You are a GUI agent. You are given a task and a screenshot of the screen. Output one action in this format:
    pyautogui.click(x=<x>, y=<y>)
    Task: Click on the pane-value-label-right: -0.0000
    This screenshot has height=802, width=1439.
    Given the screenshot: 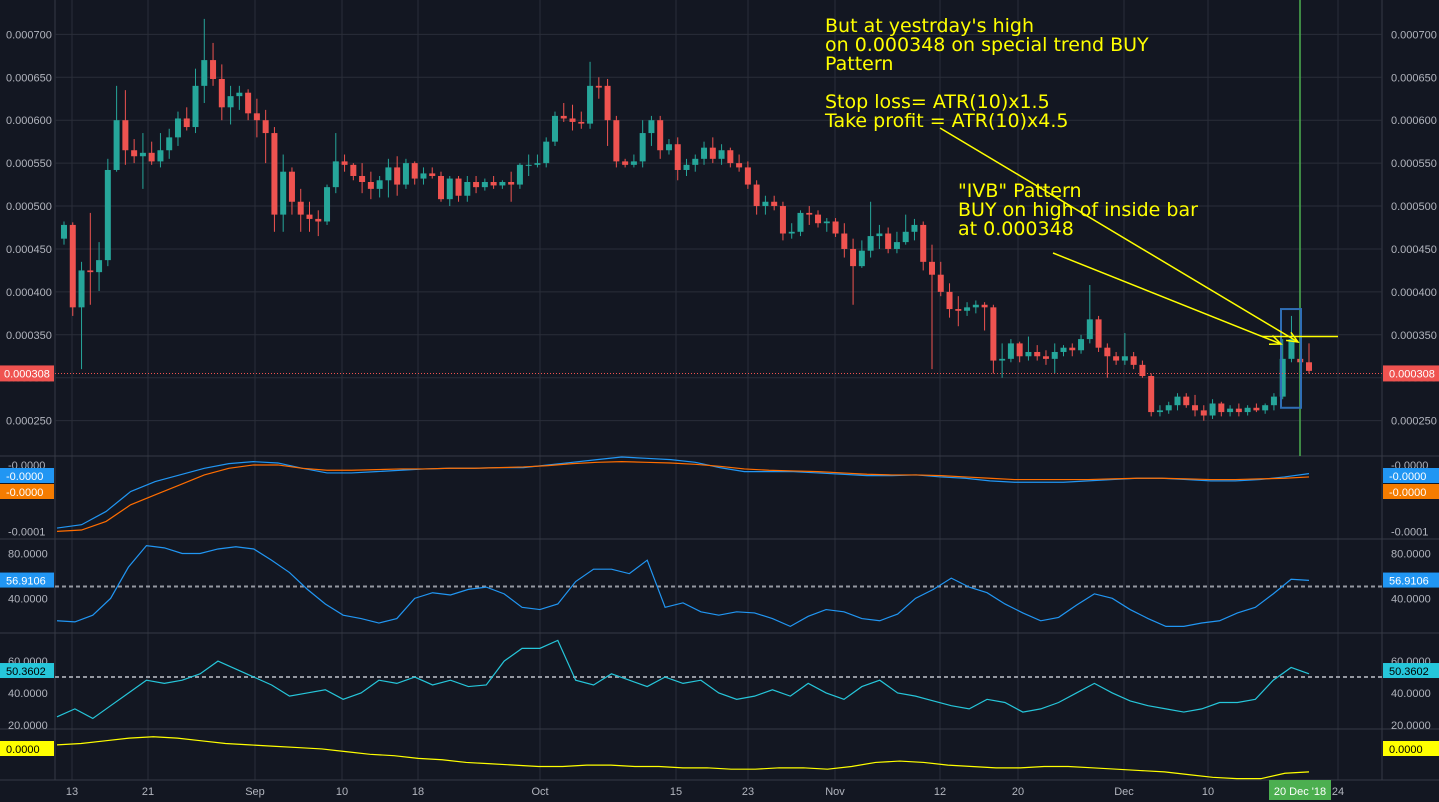 What is the action you would take?
    pyautogui.click(x=1407, y=493)
    